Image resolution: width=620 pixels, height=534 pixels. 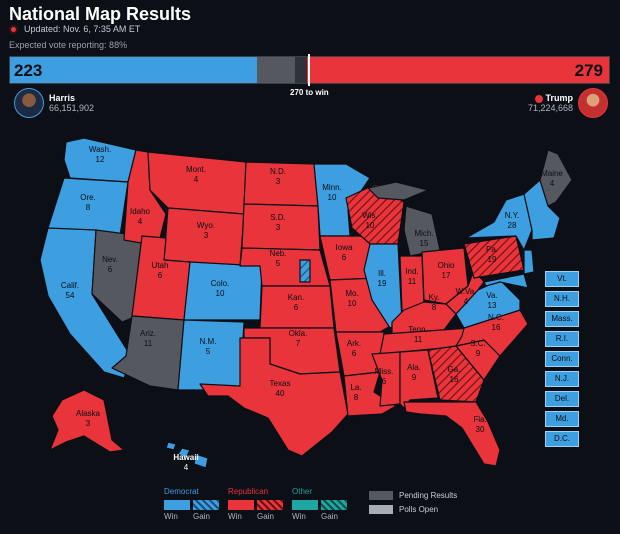 I want to click on state-me, so click(x=556, y=178).